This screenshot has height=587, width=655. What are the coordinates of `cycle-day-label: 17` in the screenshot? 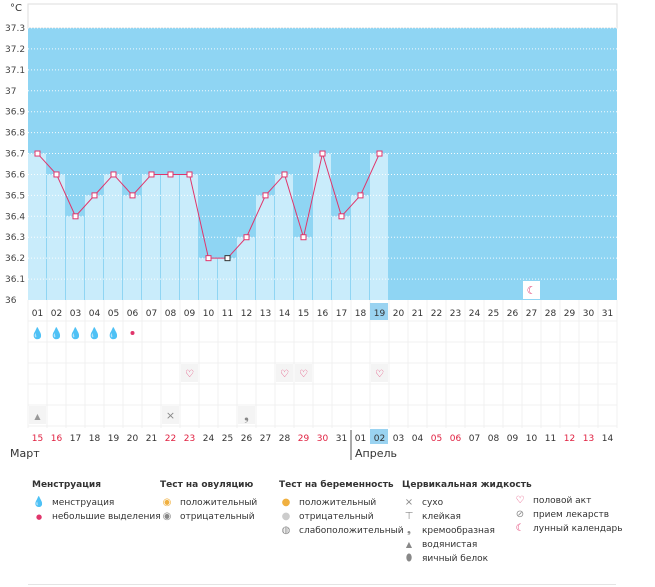 It's located at (341, 314).